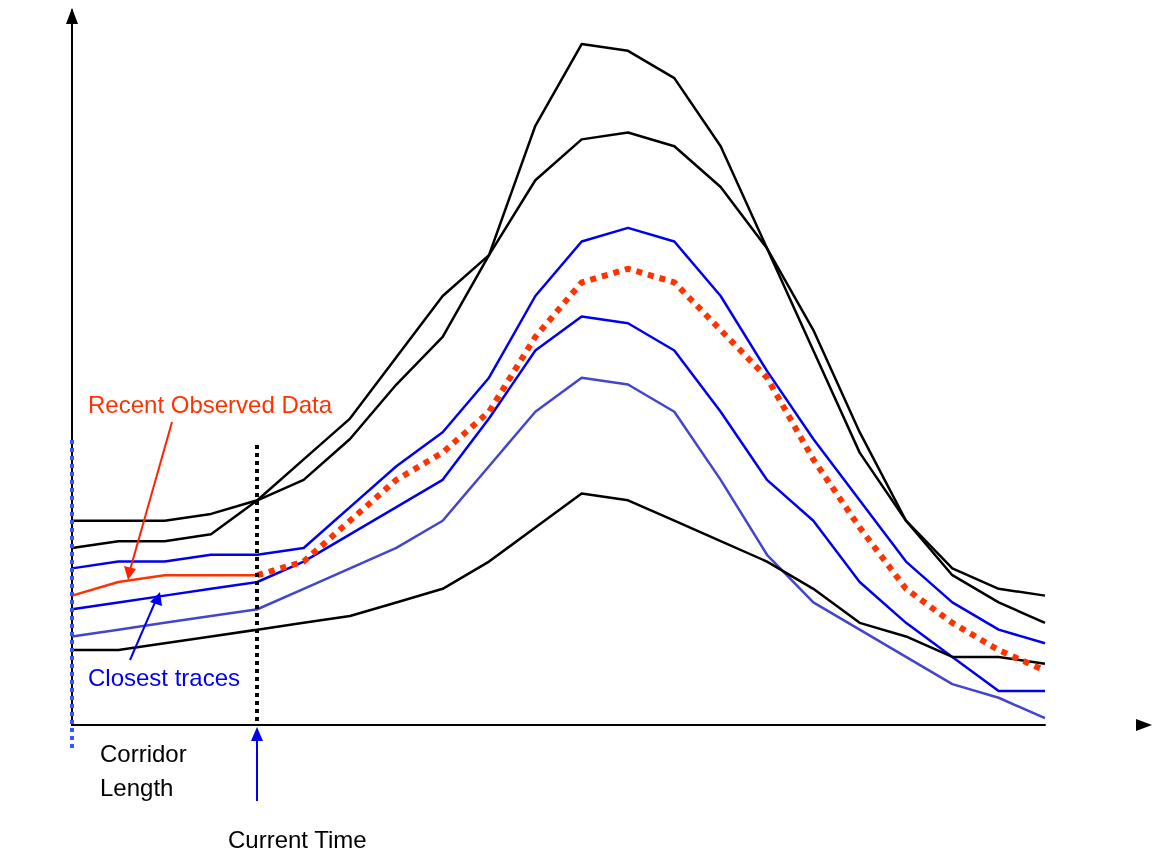 The height and width of the screenshot is (854, 1154). I want to click on text: Recent Observed Data, so click(210, 404).